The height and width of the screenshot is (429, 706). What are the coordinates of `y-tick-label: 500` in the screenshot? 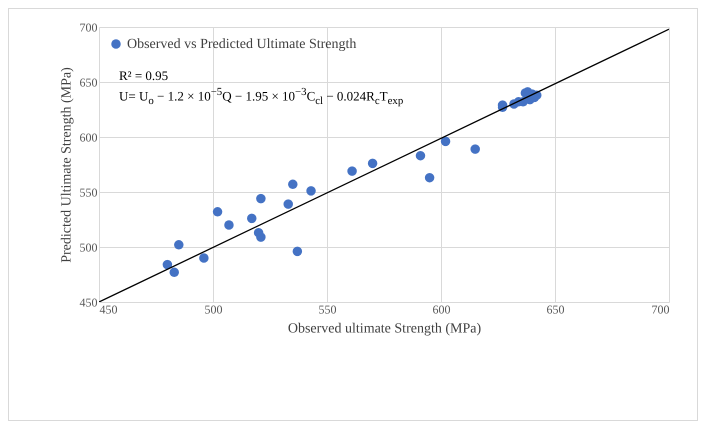 It's located at (89, 247).